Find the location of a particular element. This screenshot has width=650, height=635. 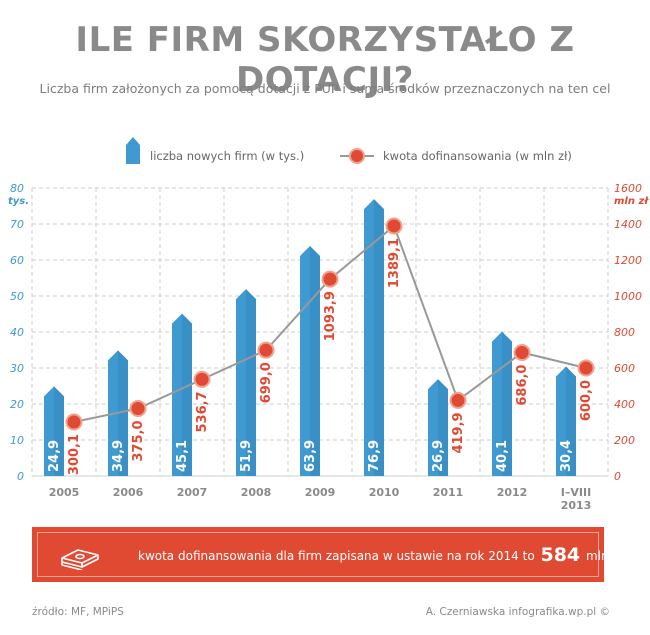

x-axis-tick: 2008 is located at coordinates (256, 492).